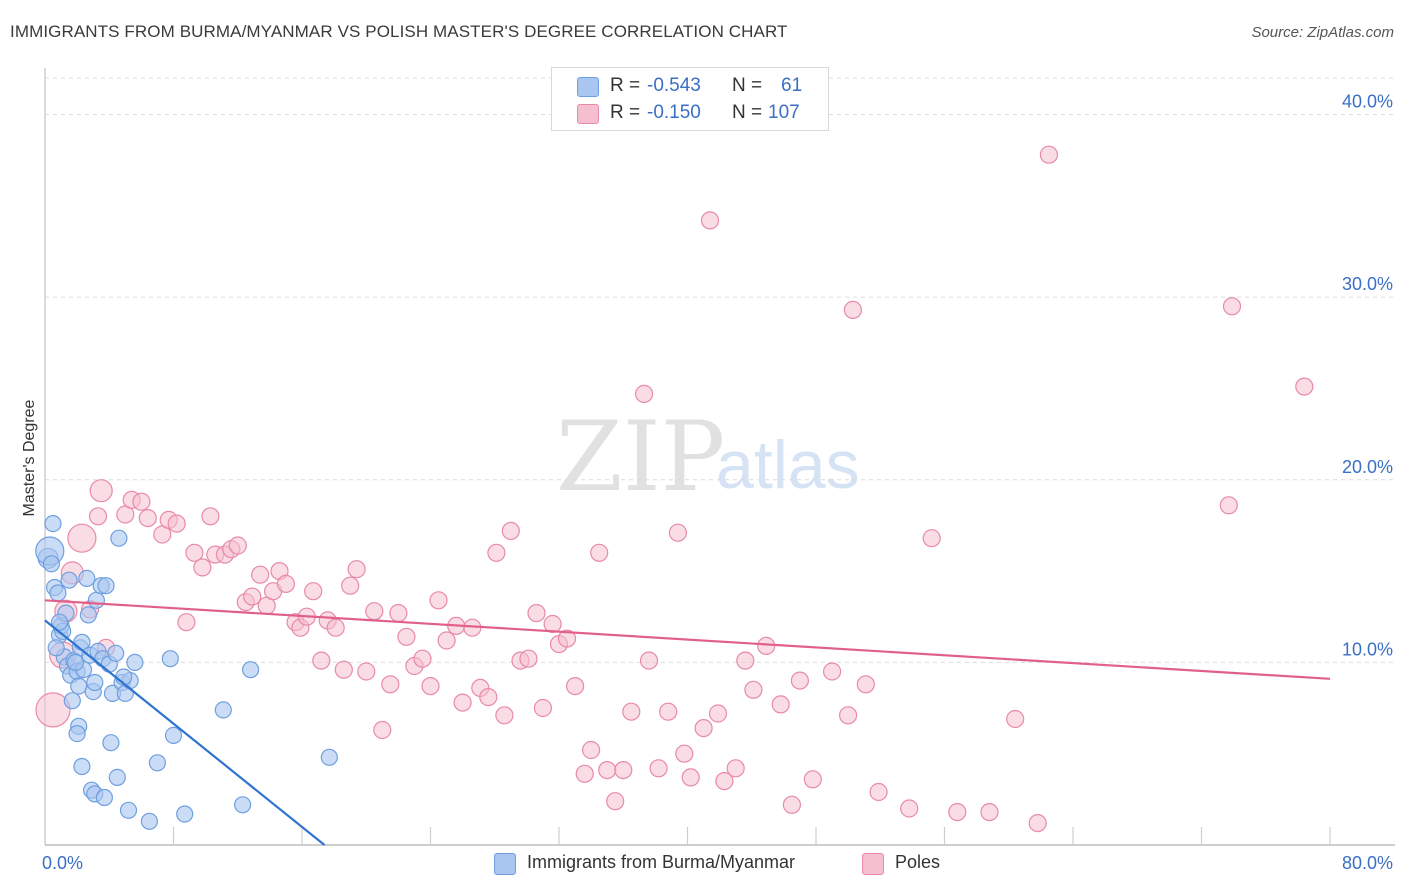 This screenshot has height=892, width=1406. Describe the element at coordinates (1367, 102) in the screenshot. I see `y-tick-label: 40.0%` at that location.